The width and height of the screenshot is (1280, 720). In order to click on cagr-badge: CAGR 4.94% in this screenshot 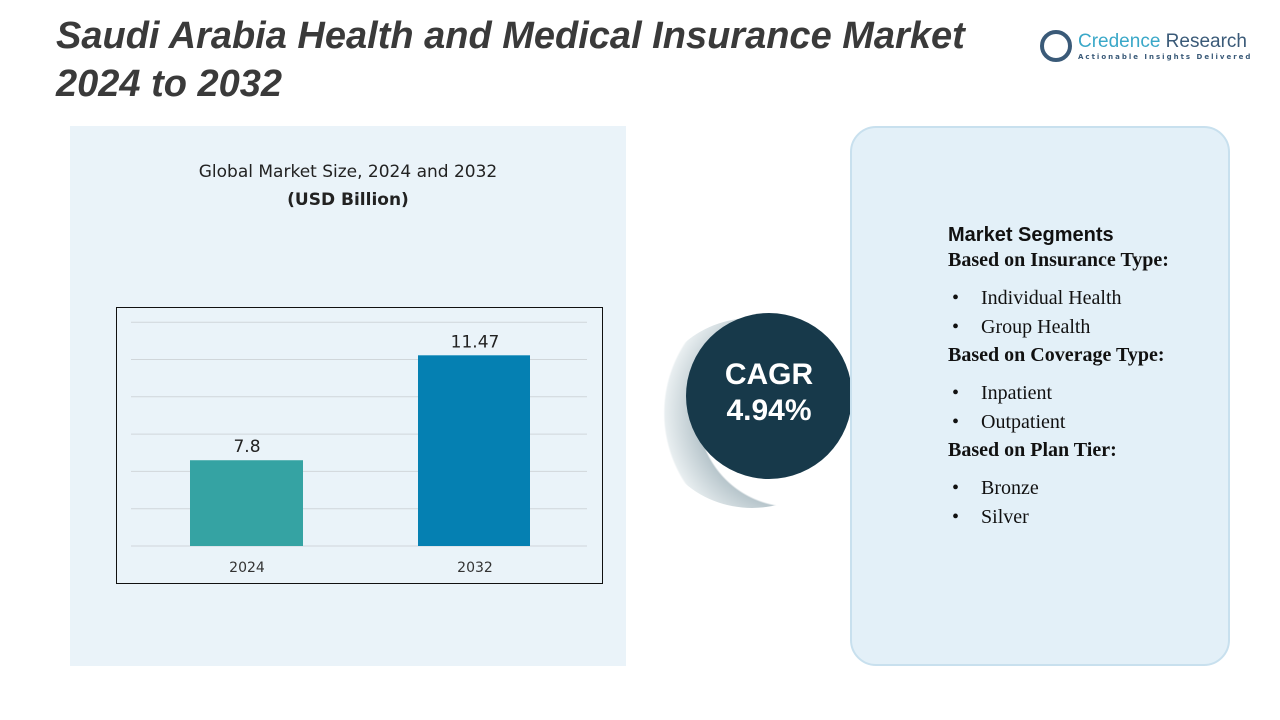, I will do `click(769, 396)`.